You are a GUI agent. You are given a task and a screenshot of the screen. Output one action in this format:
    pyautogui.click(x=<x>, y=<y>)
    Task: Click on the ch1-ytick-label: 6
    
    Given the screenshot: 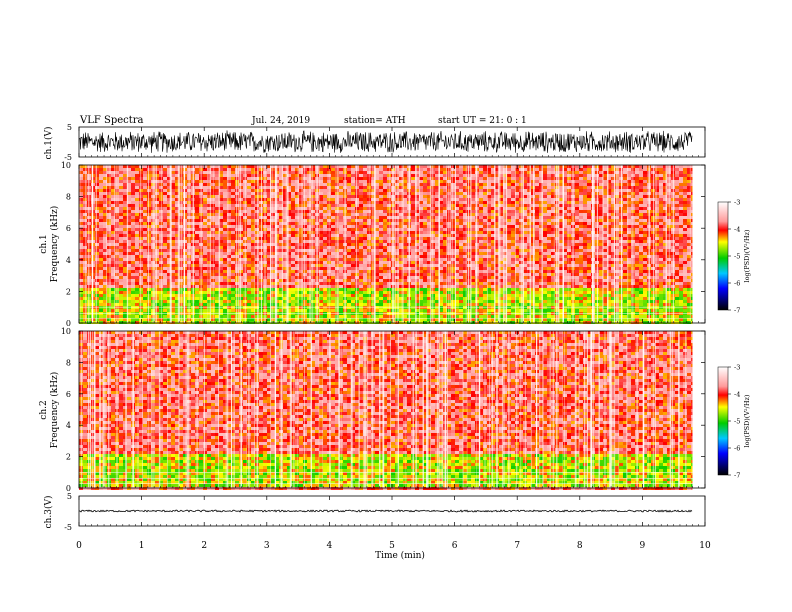 What is the action you would take?
    pyautogui.click(x=68, y=228)
    